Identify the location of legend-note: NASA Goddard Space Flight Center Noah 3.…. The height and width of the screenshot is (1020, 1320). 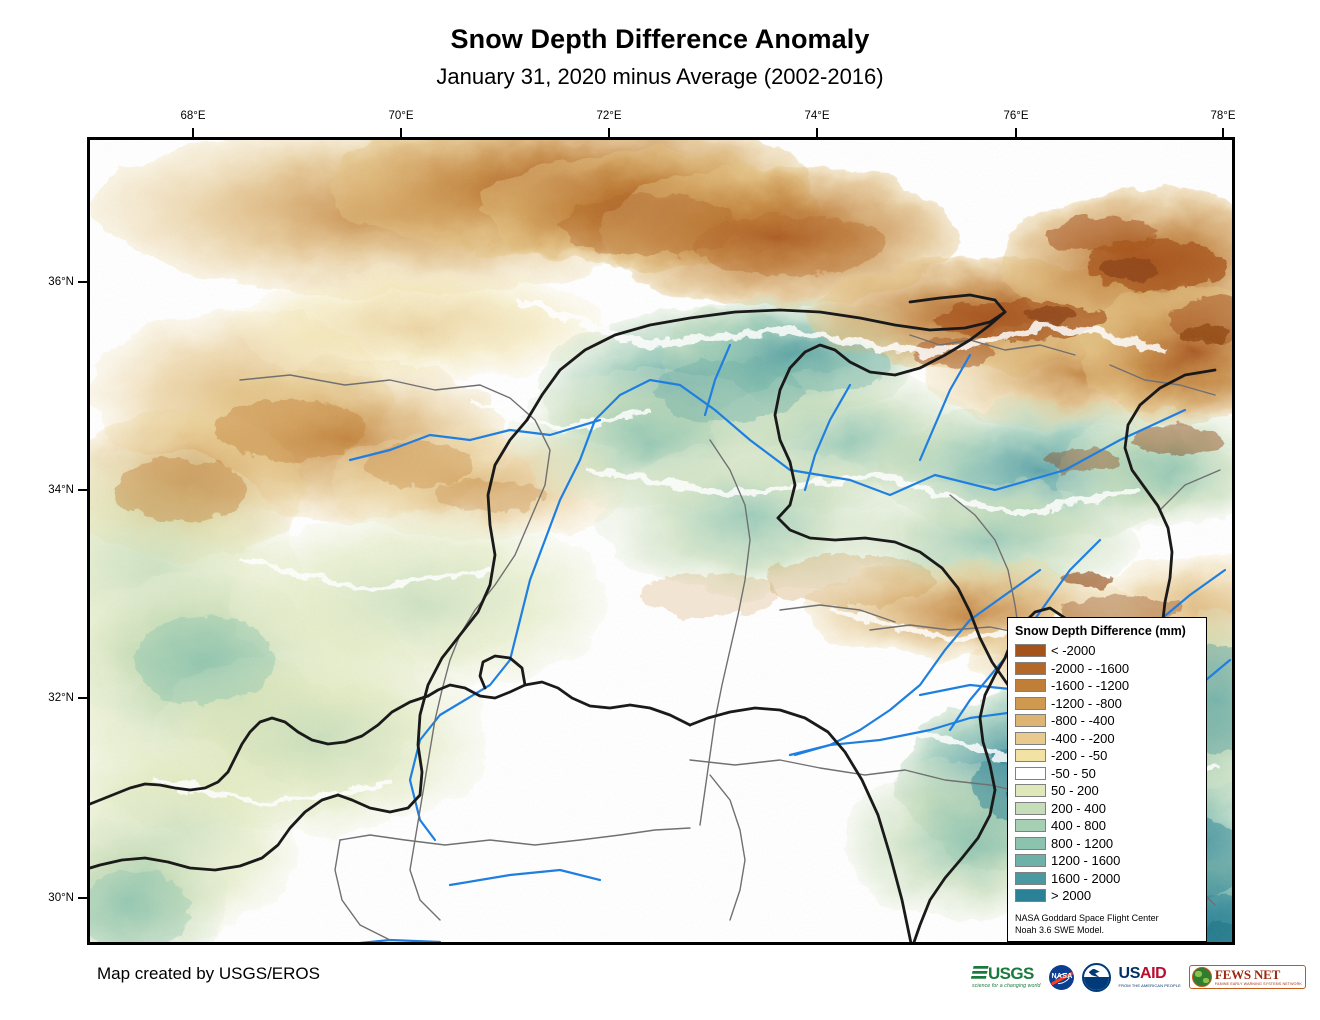
(1107, 924).